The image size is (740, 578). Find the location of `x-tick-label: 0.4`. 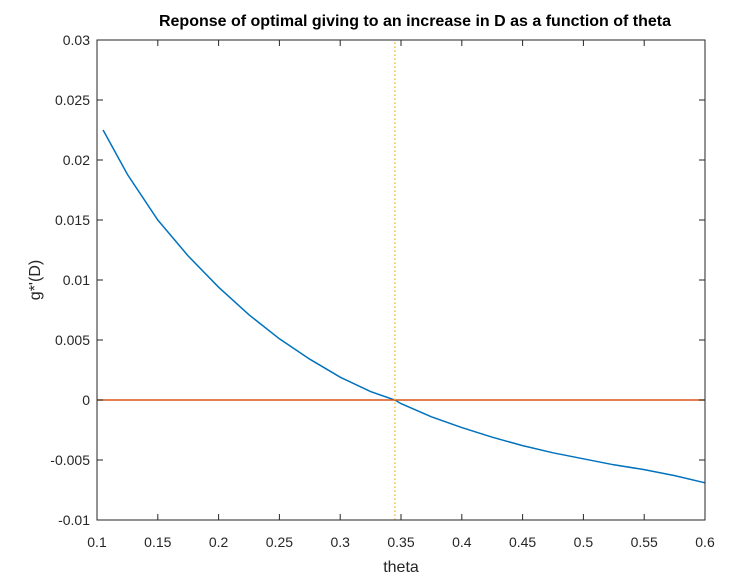

x-tick-label: 0.4 is located at coordinates (462, 542).